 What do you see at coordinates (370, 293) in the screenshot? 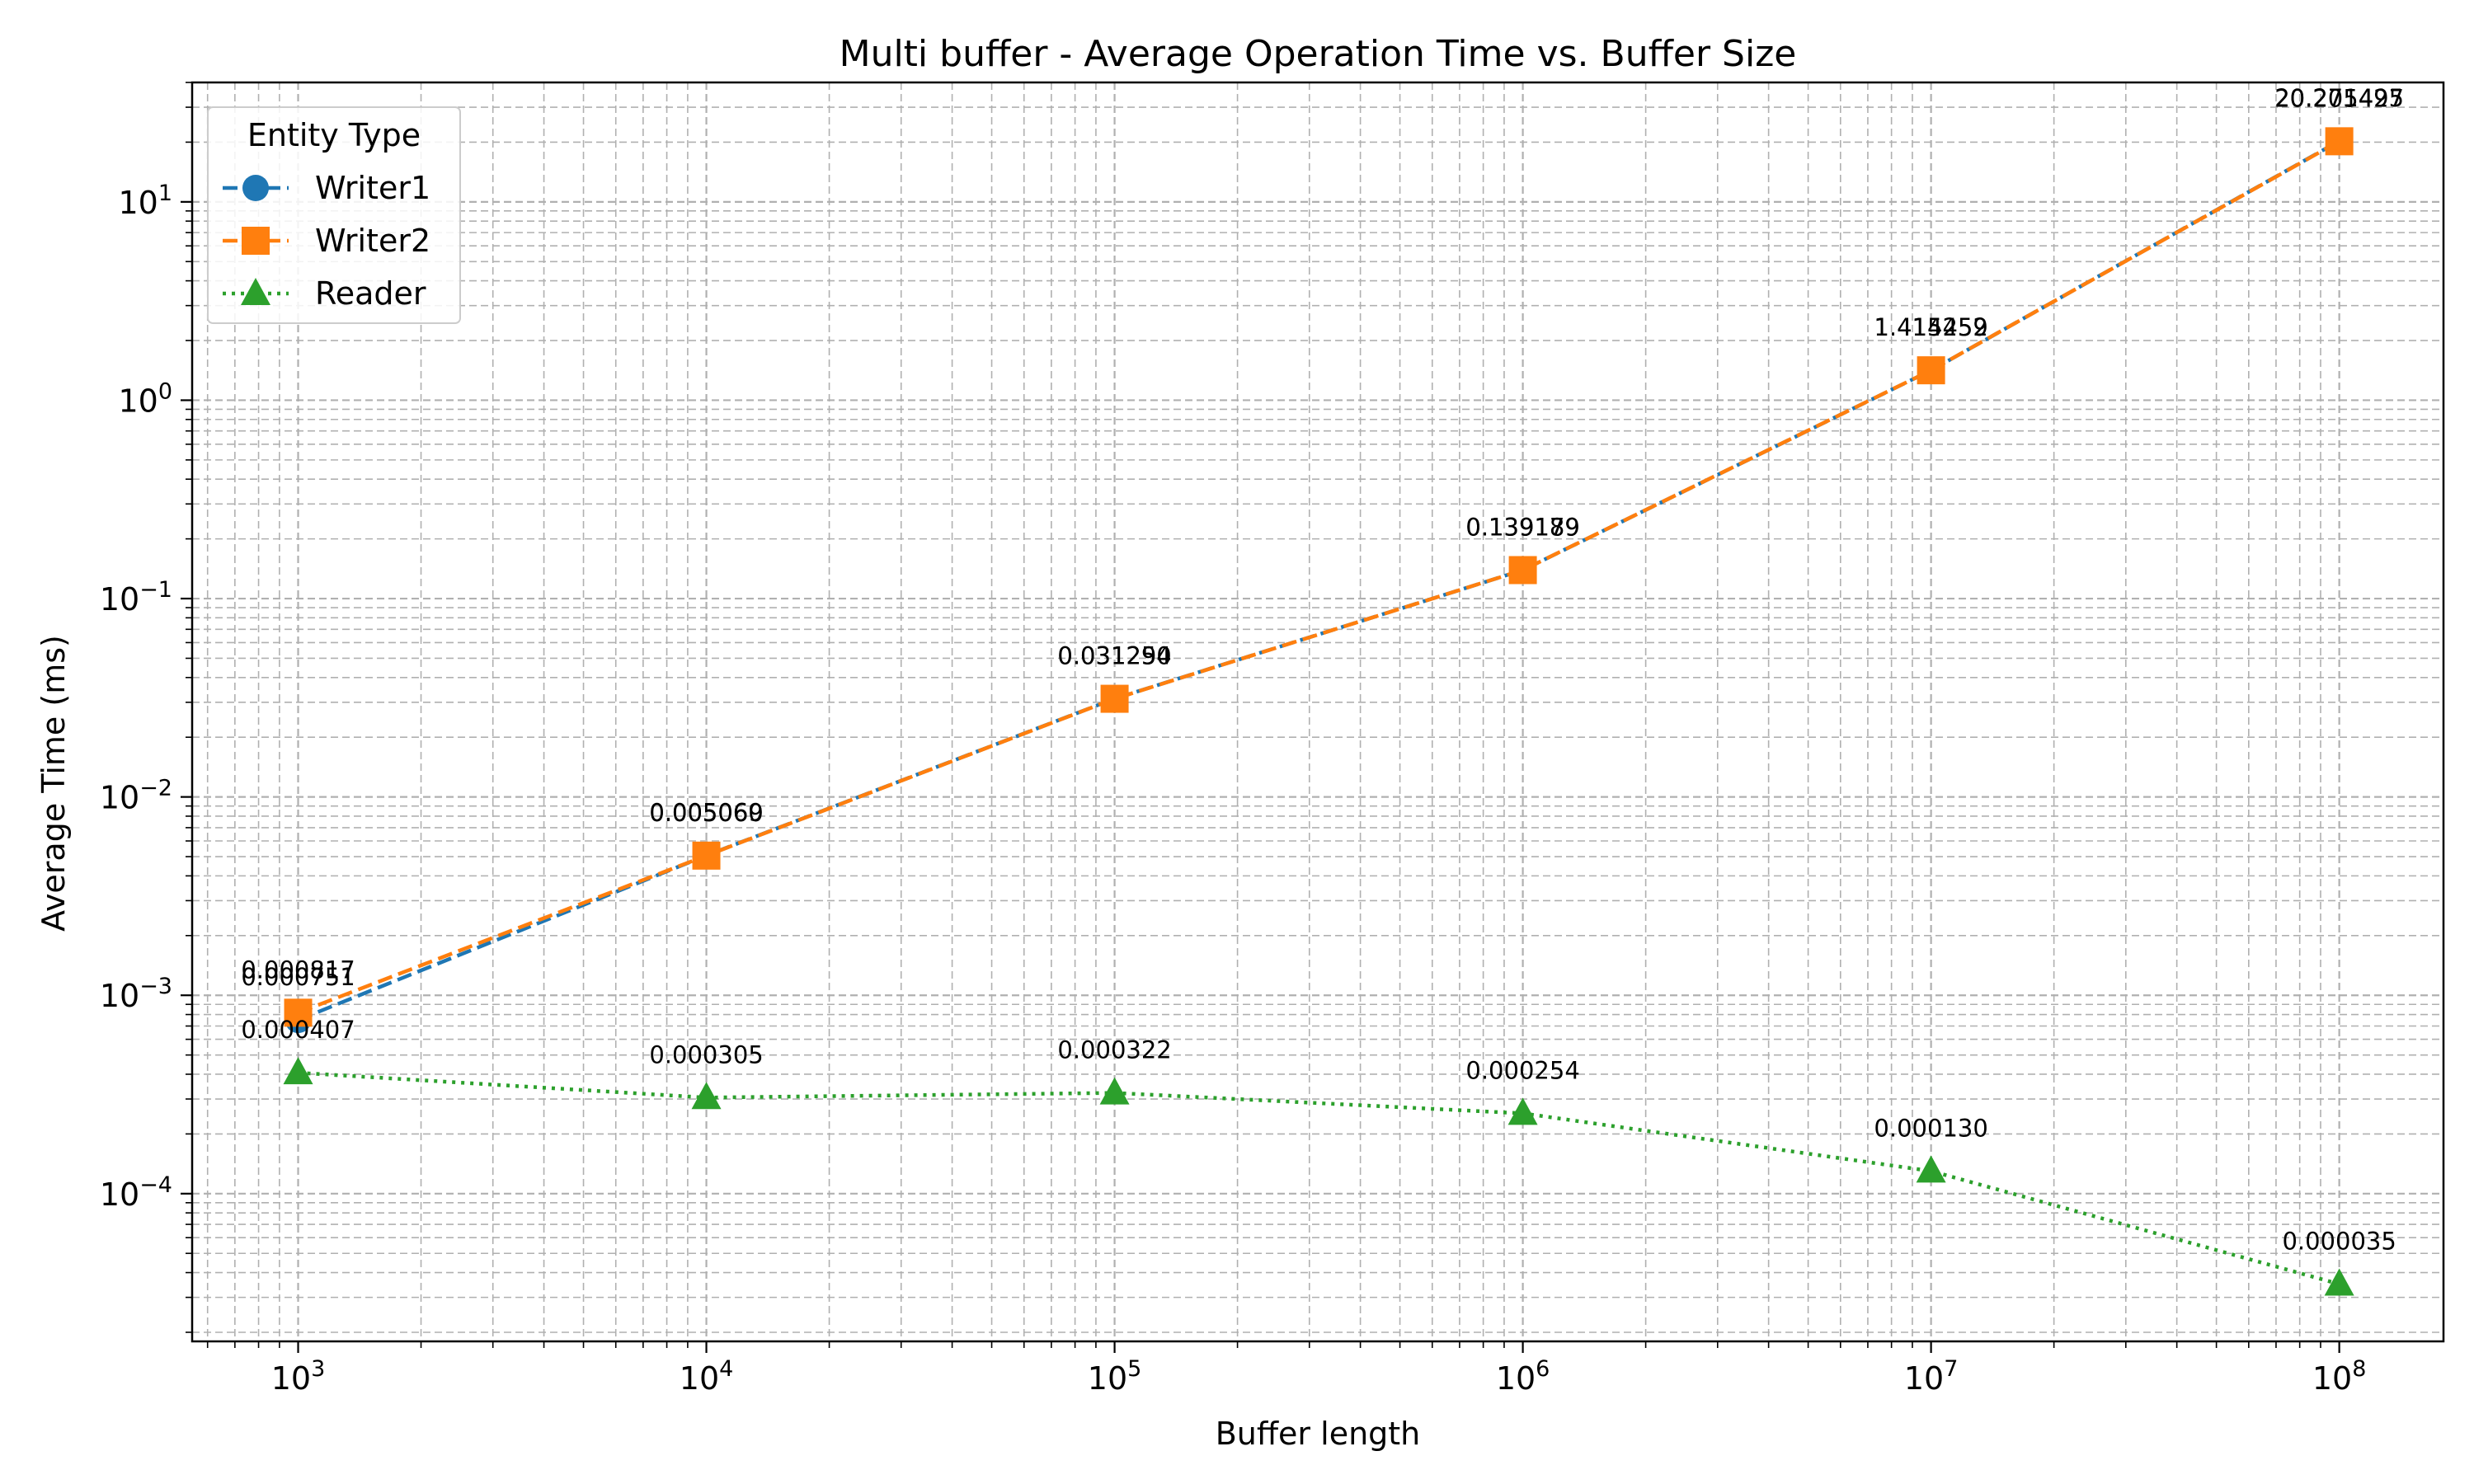
I see `legend-label-reader: Reader` at bounding box center [370, 293].